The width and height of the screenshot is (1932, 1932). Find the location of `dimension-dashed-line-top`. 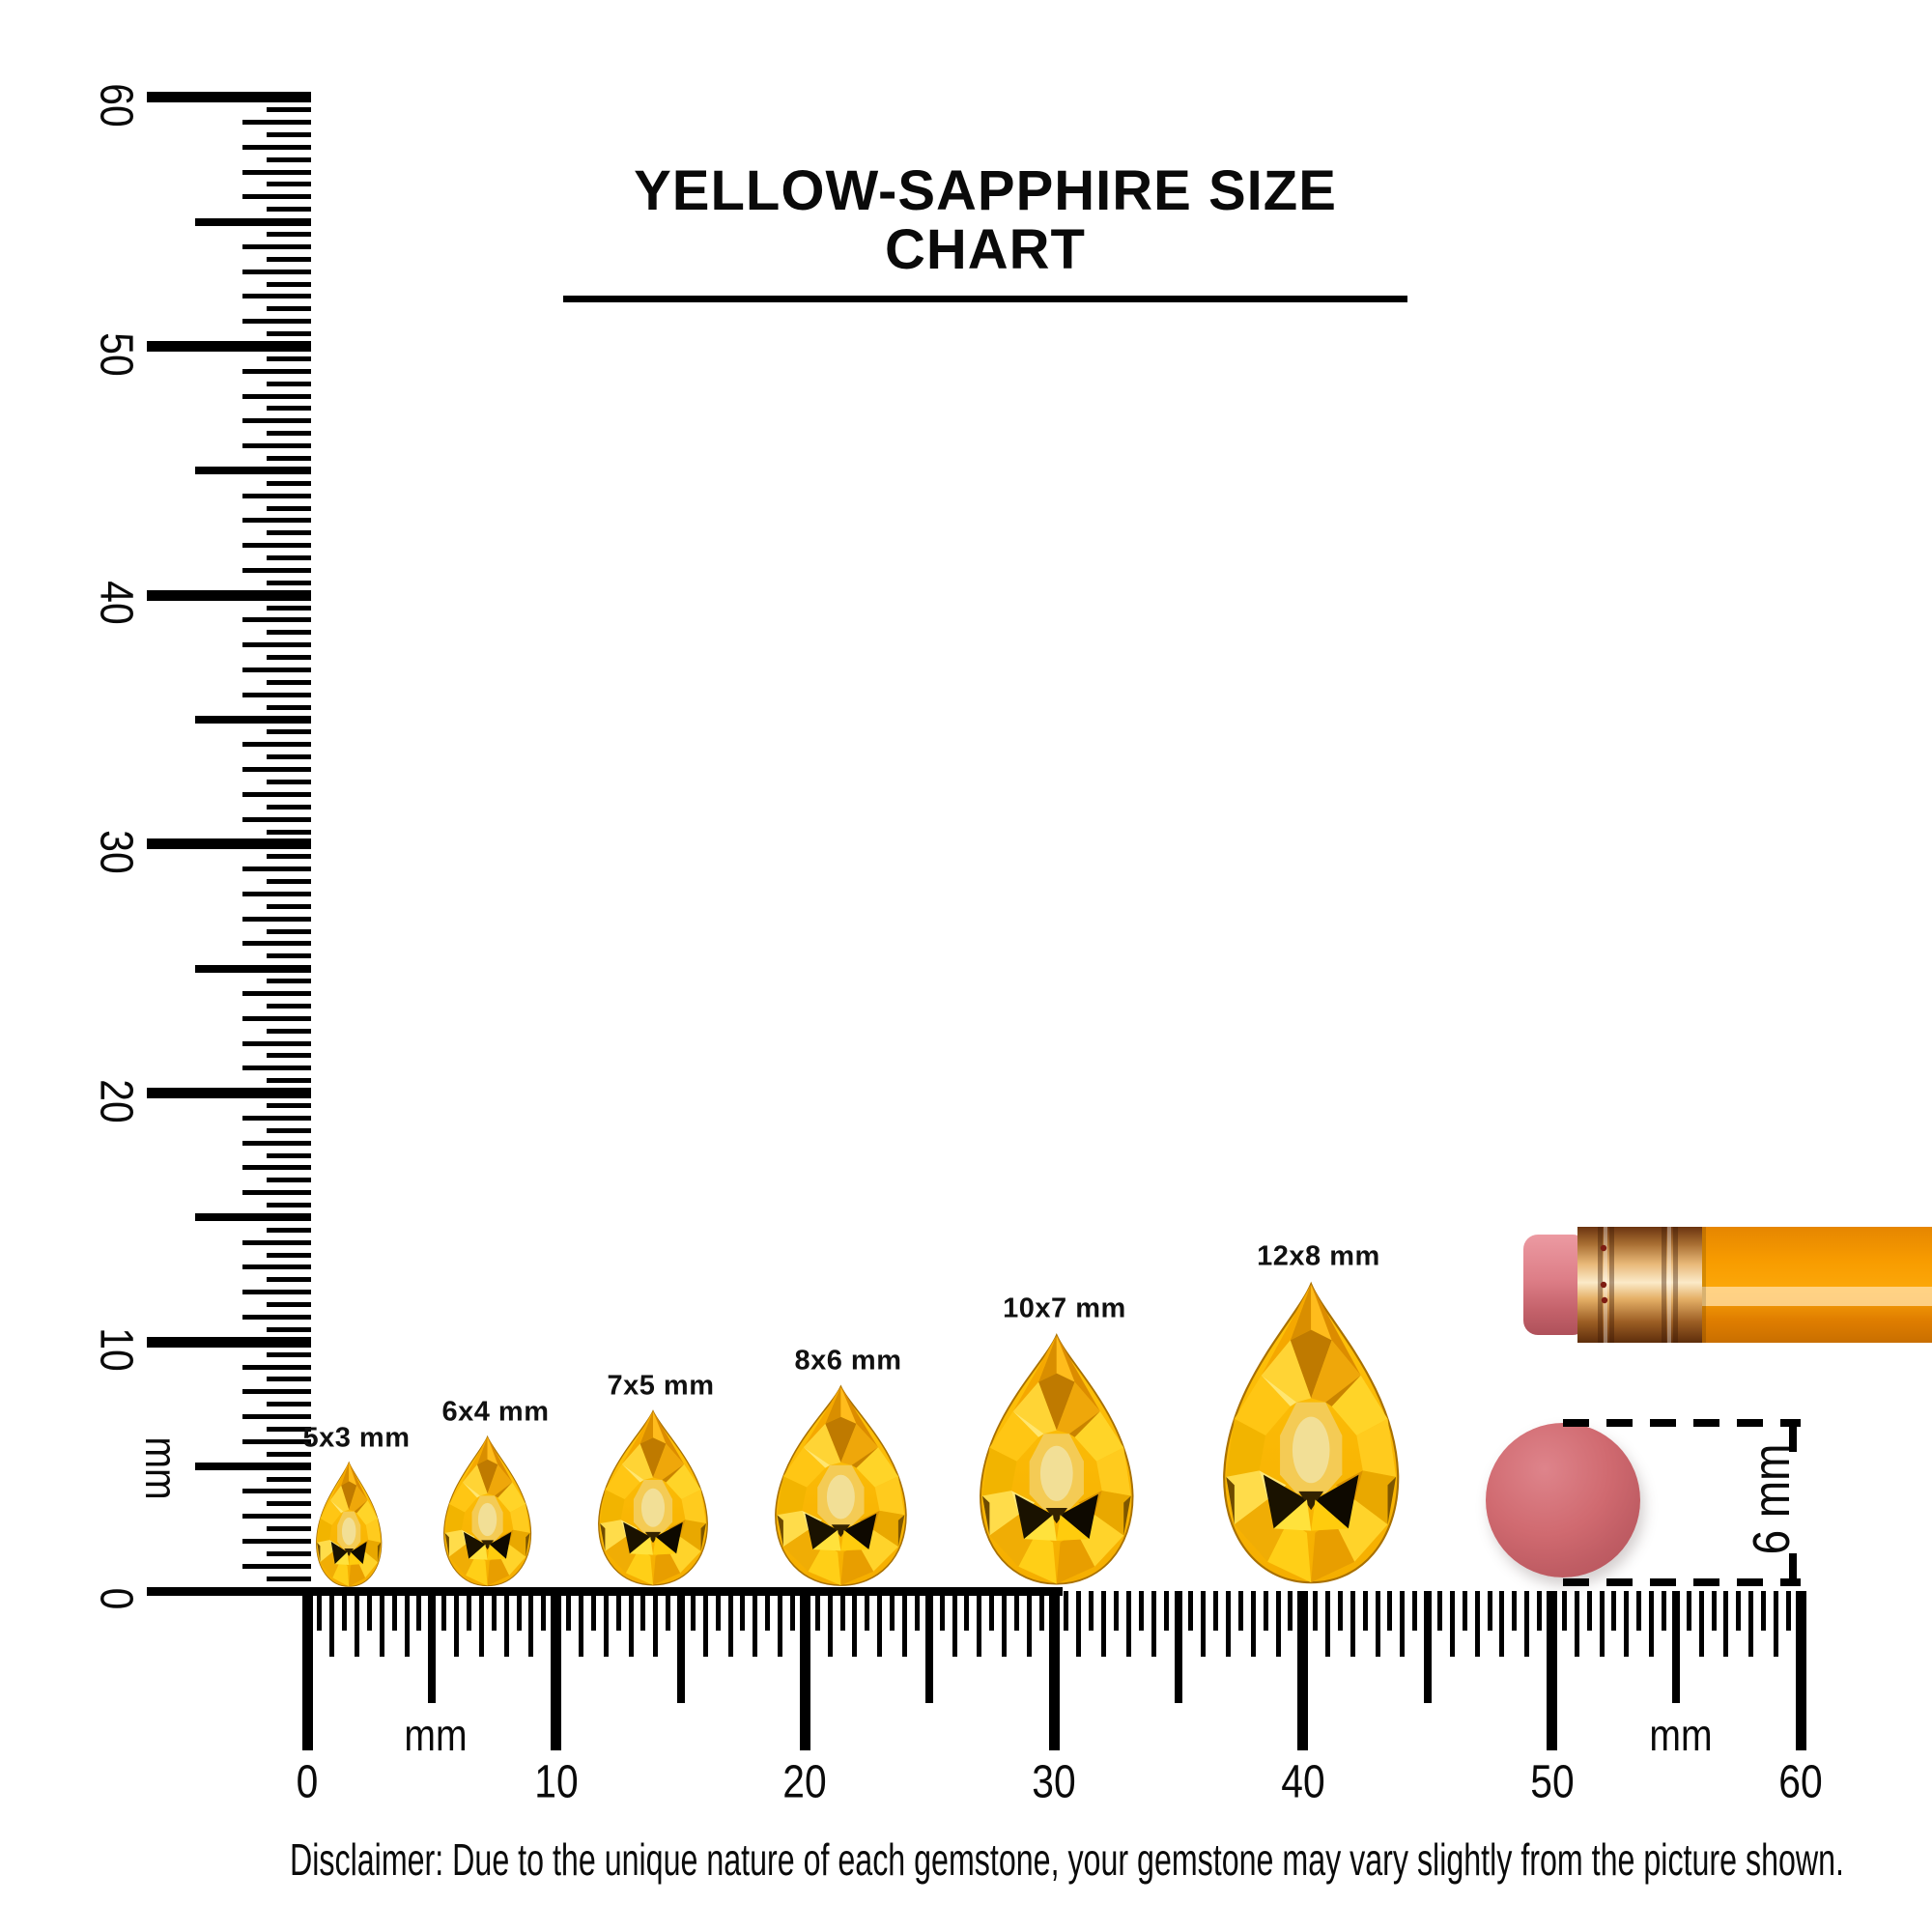

dimension-dashed-line-top is located at coordinates (1682, 1423).